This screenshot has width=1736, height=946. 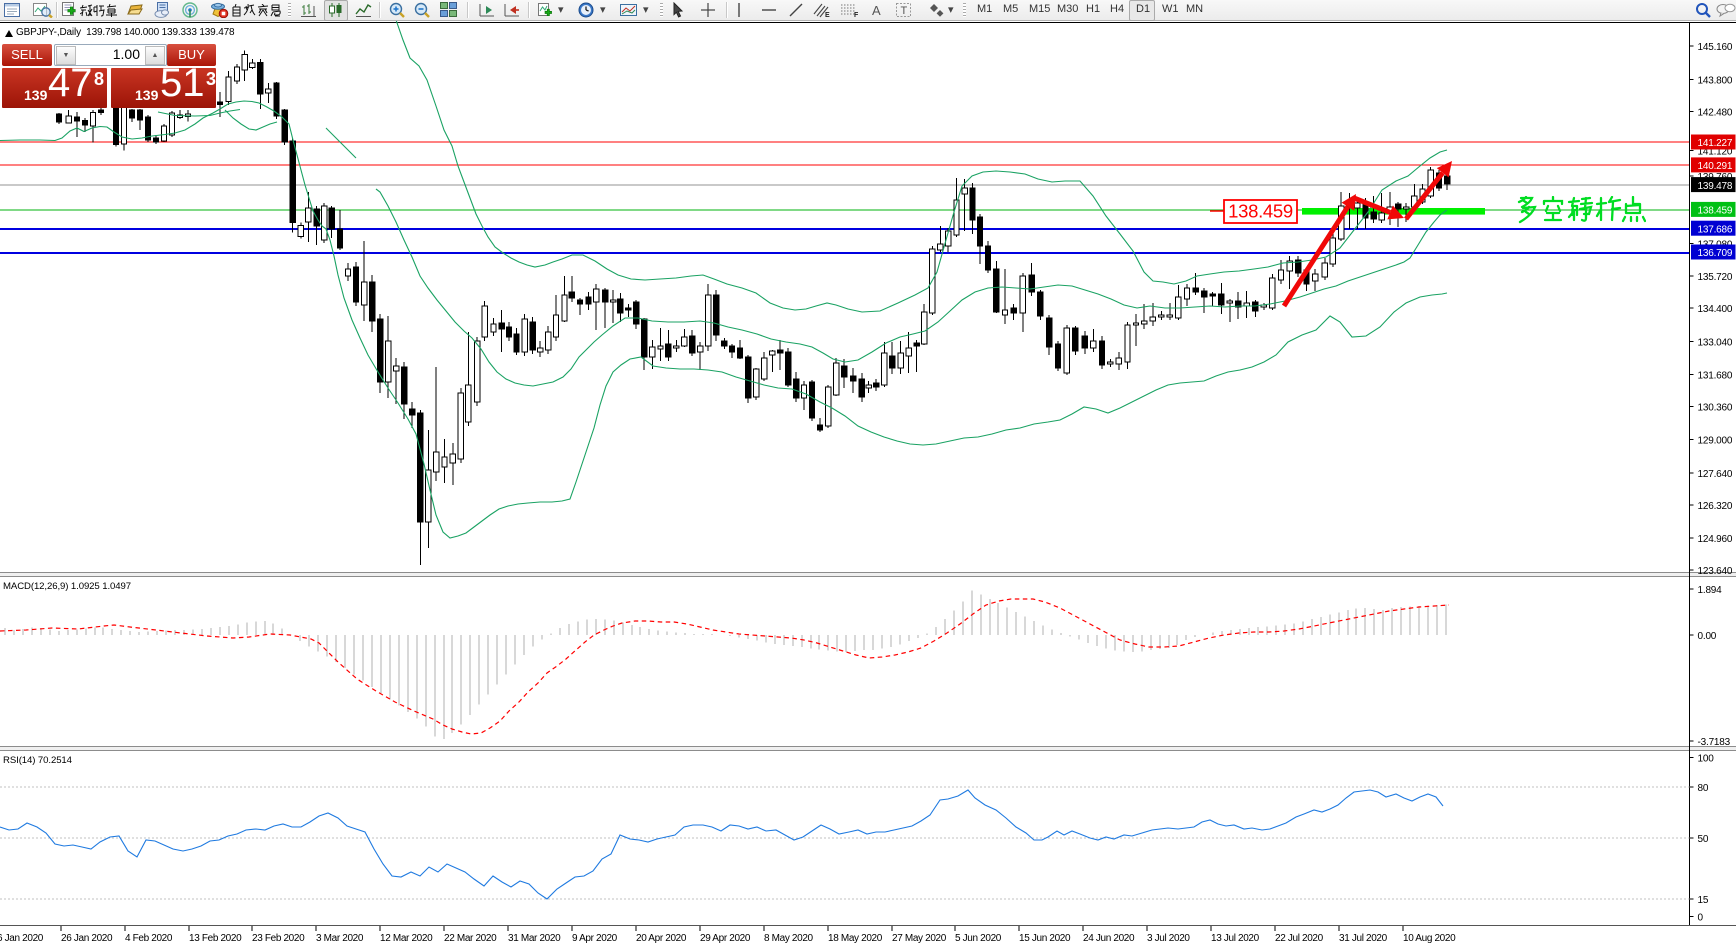 I want to click on svg-text: 139.478, so click(x=1715, y=186).